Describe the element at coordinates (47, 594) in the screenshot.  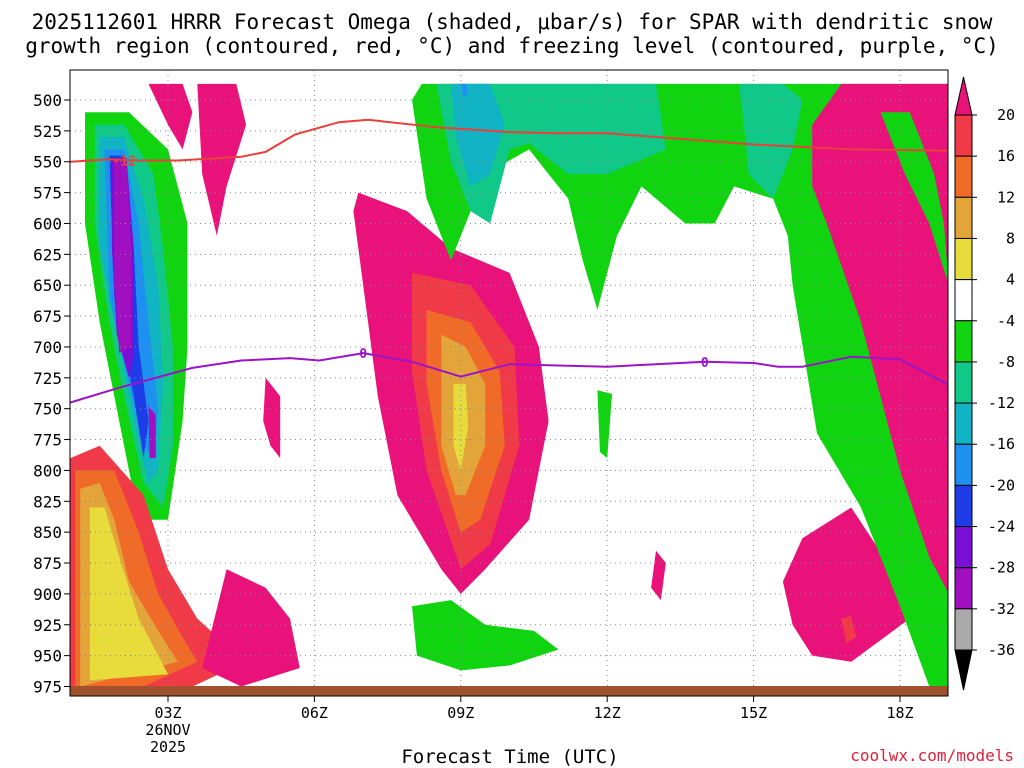
I see `y-tick-label: 900` at that location.